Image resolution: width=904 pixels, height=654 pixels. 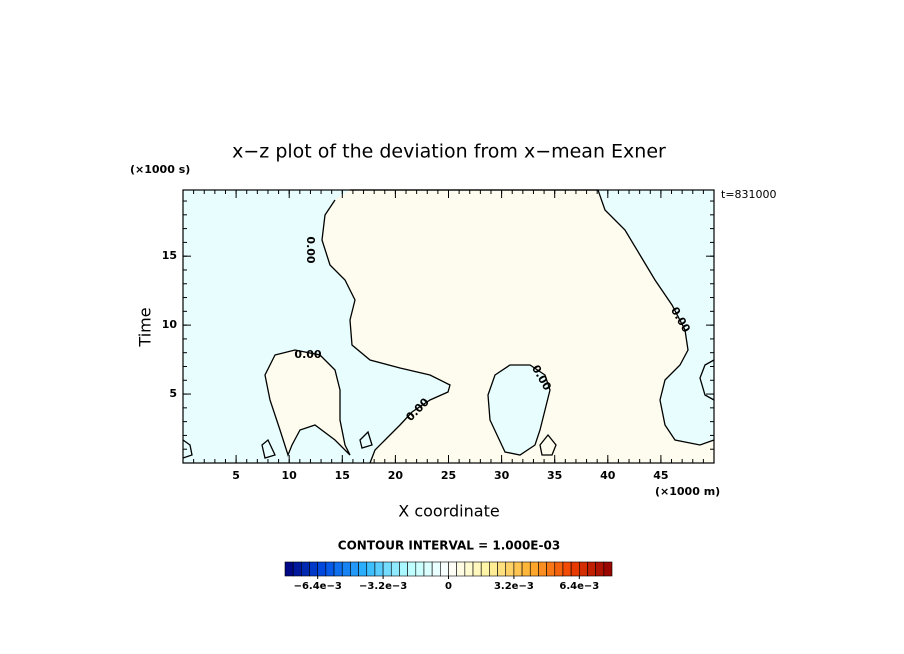 I want to click on colorbar-tick-label: 6.4e−3, so click(x=579, y=586).